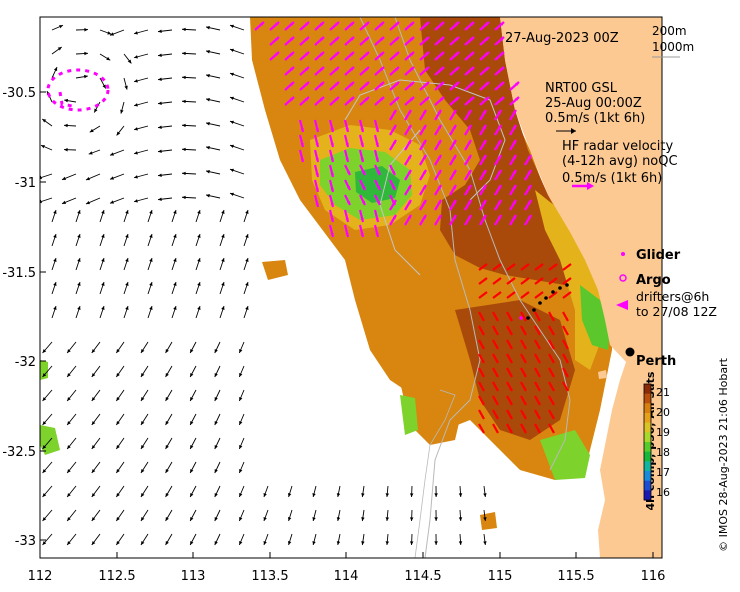 This screenshot has width=740, height=592. What do you see at coordinates (663, 472) in the screenshot?
I see `colorbar-tick-label: 17` at bounding box center [663, 472].